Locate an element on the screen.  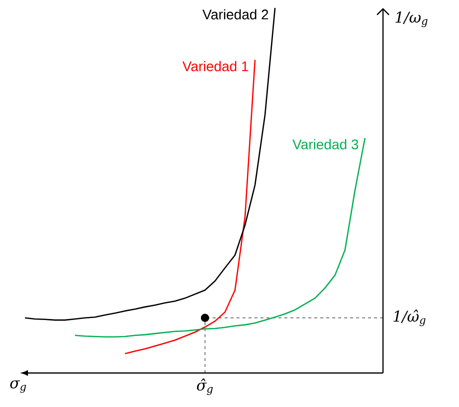
series-label: Variedad 3 is located at coordinates (325, 144).